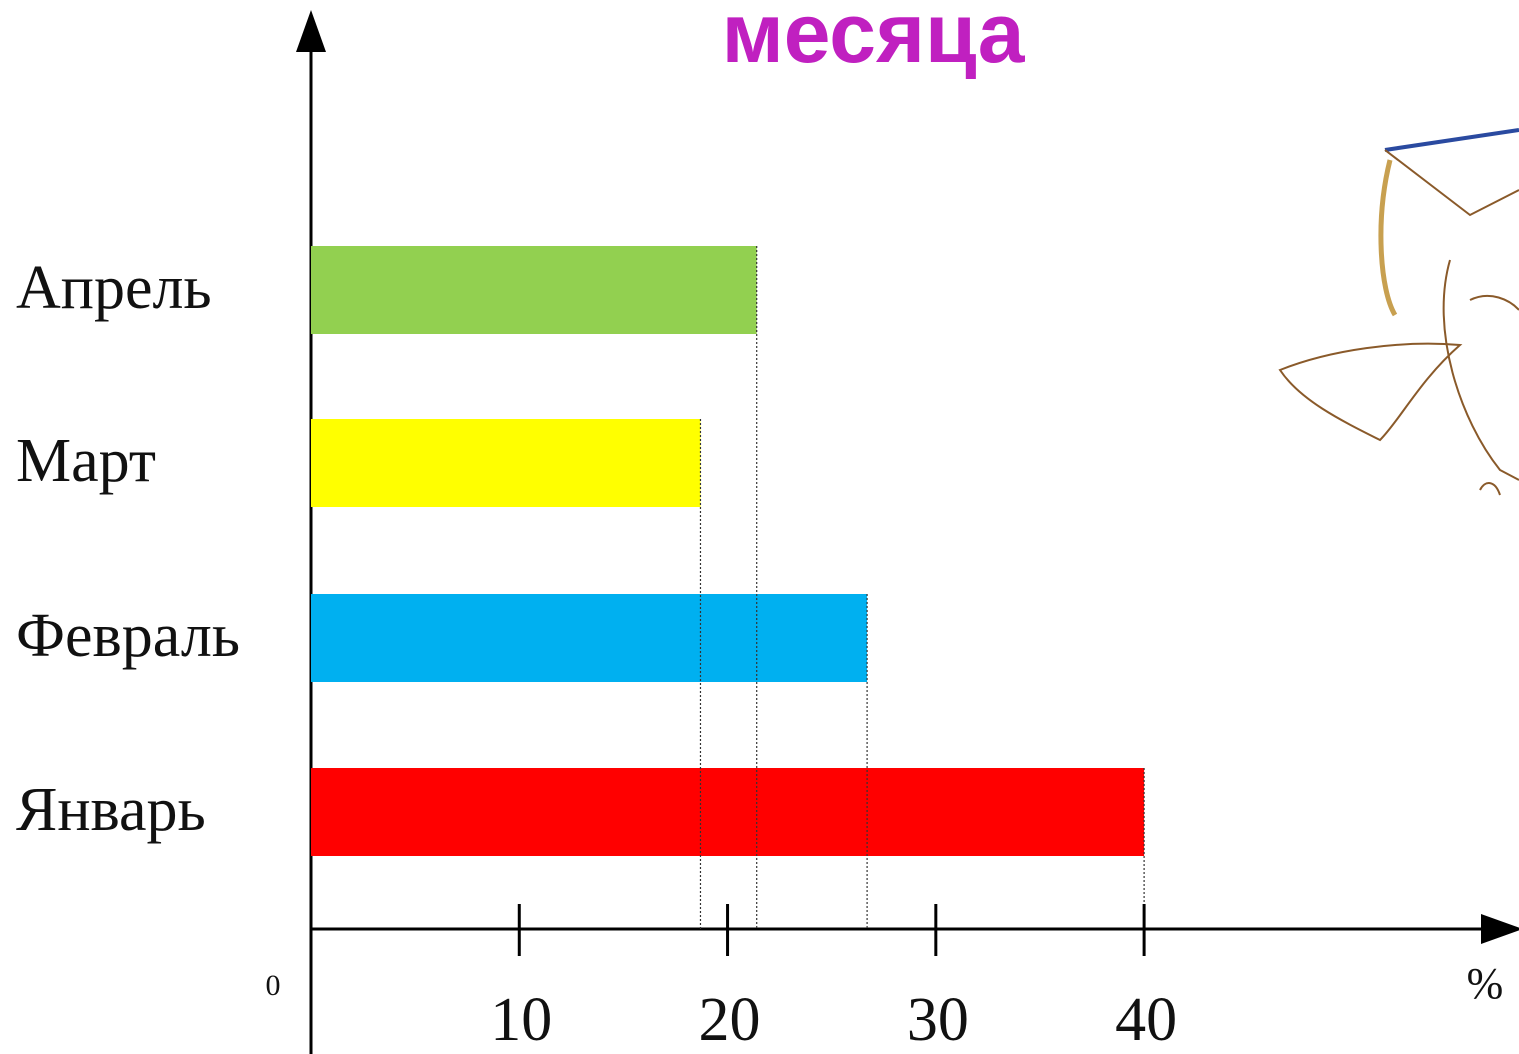  Describe the element at coordinates (114, 288) in the screenshot. I see `y-tick-label: Апрель` at that location.